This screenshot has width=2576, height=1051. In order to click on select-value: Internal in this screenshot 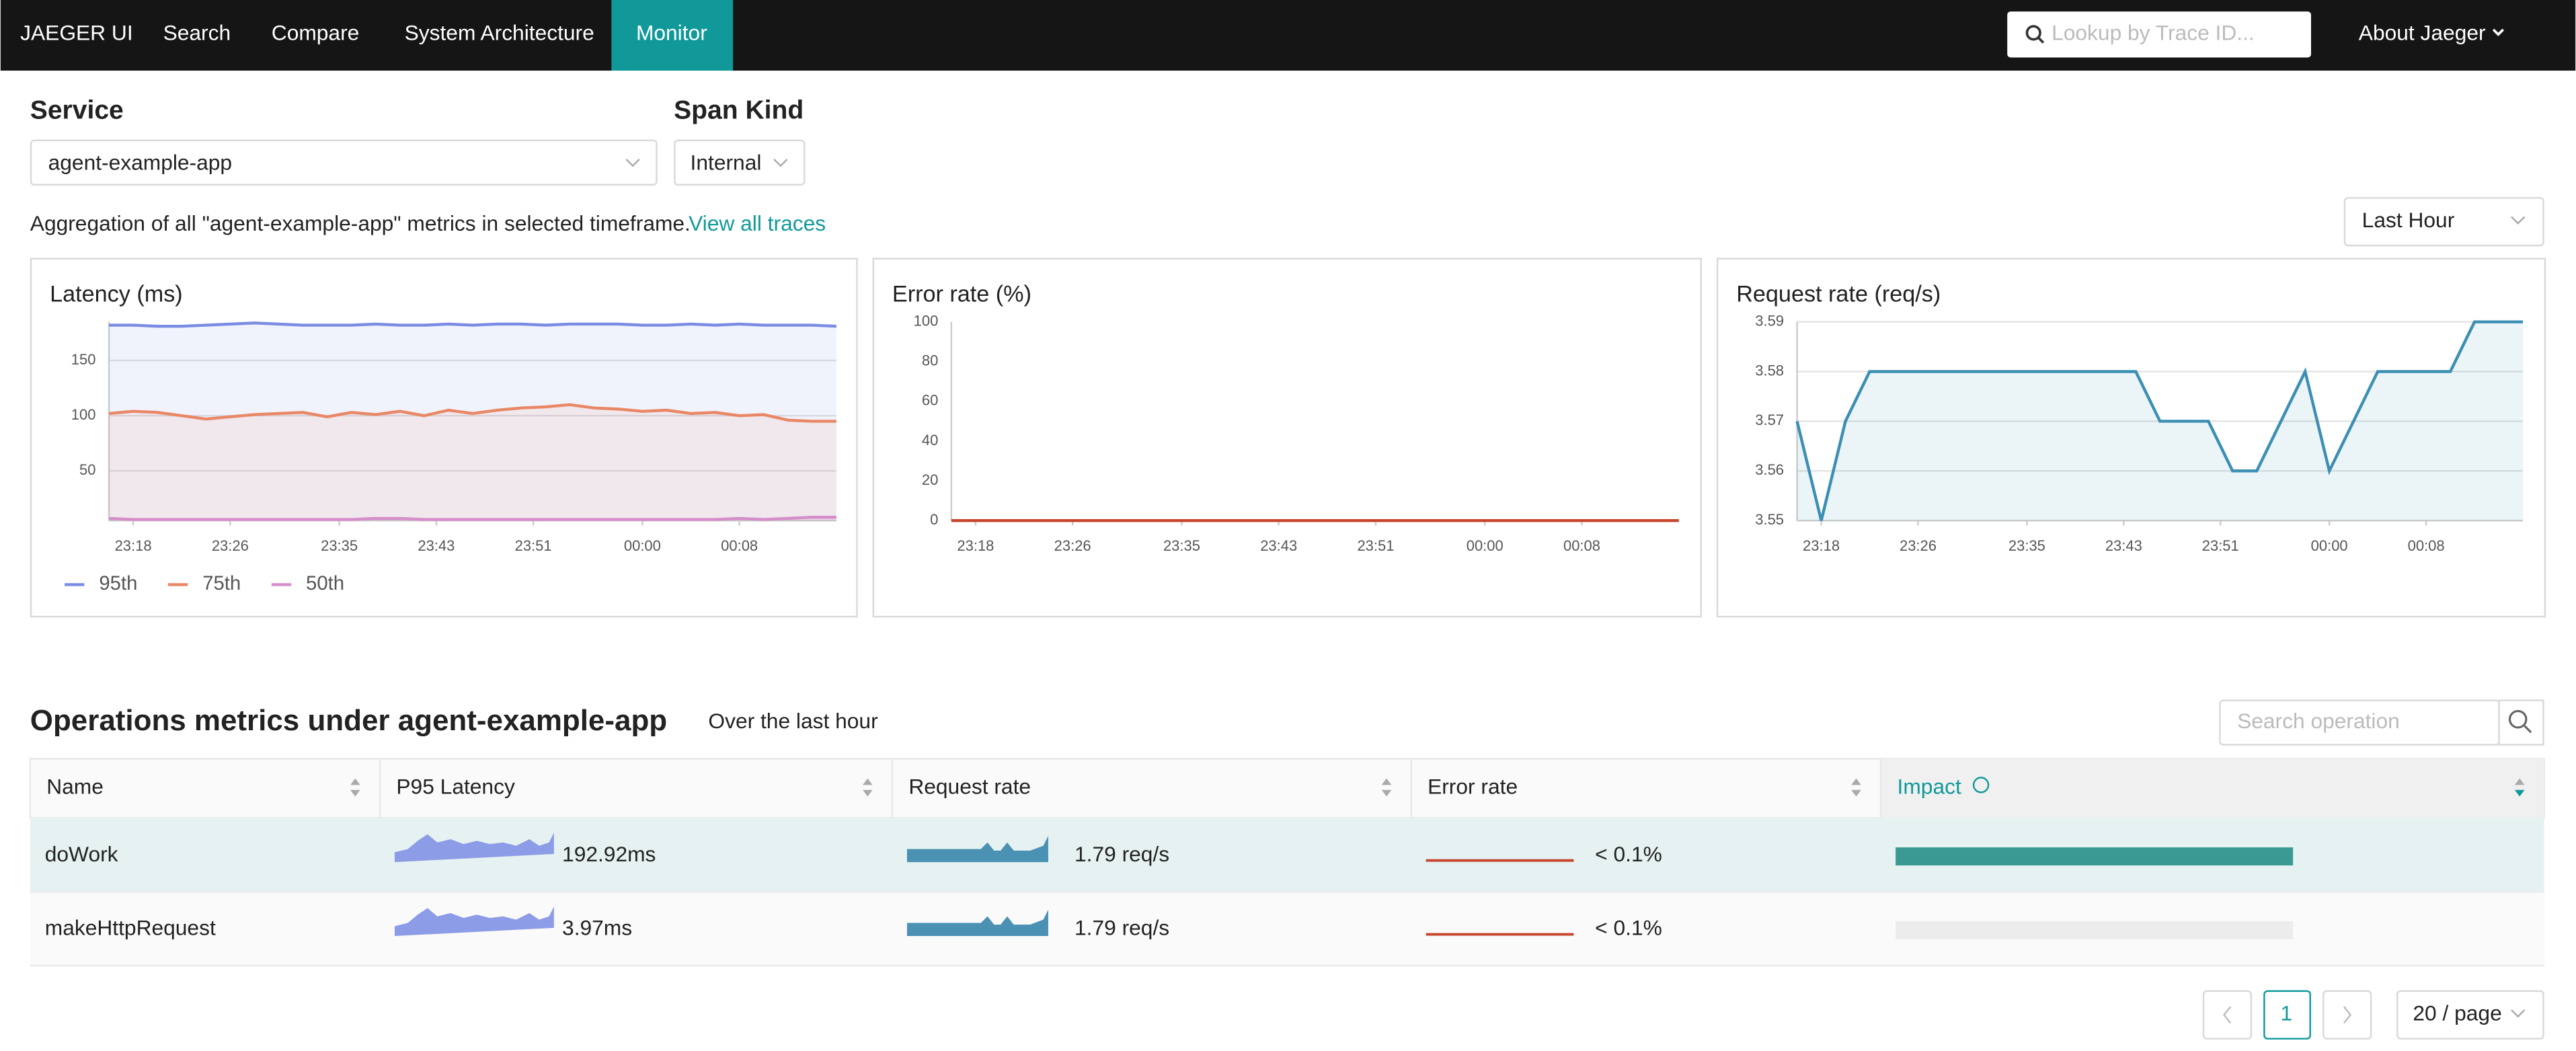, I will do `click(726, 163)`.